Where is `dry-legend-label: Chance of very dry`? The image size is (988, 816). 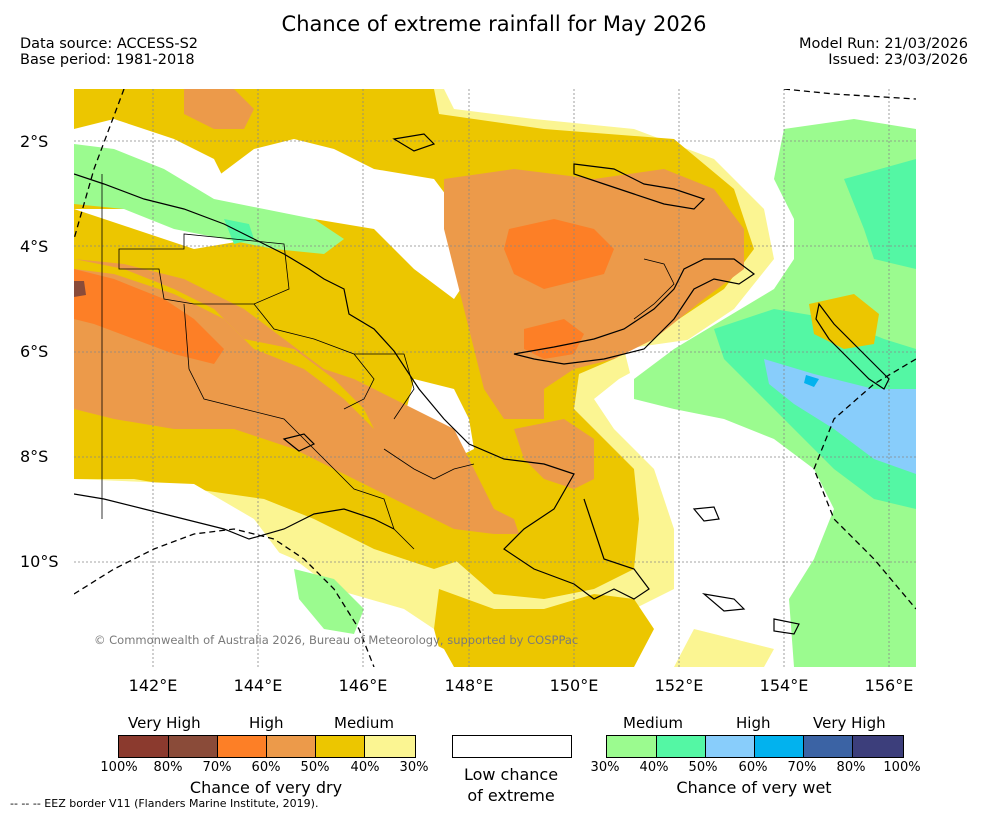 dry-legend-label: Chance of very dry is located at coordinates (266, 787).